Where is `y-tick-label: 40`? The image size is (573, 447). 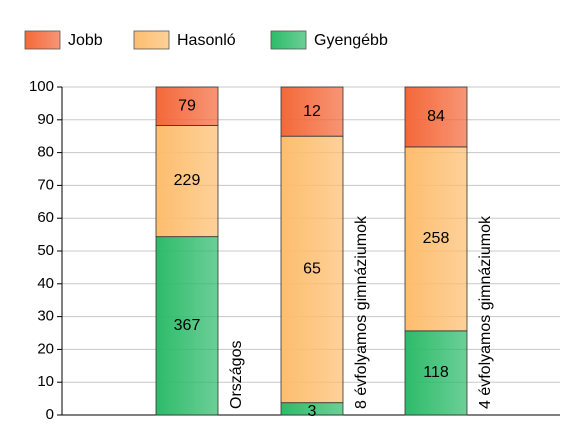
y-tick-label: 40 is located at coordinates (45, 283).